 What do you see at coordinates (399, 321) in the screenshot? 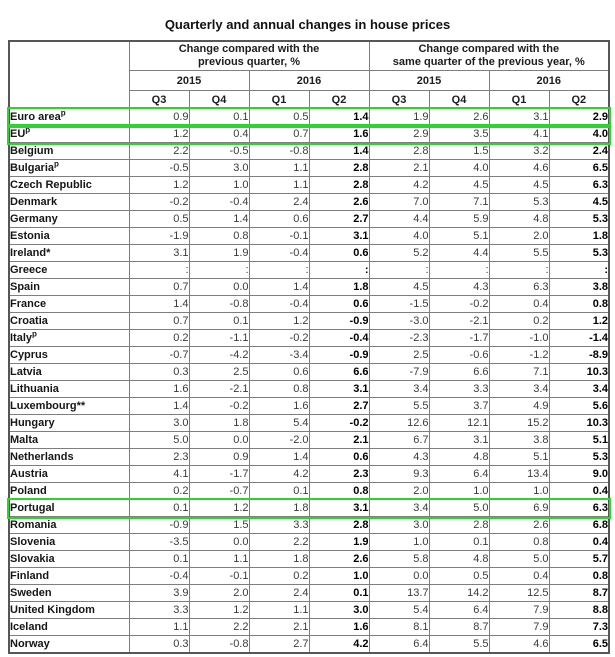
I see `value-cell: -3.0` at bounding box center [399, 321].